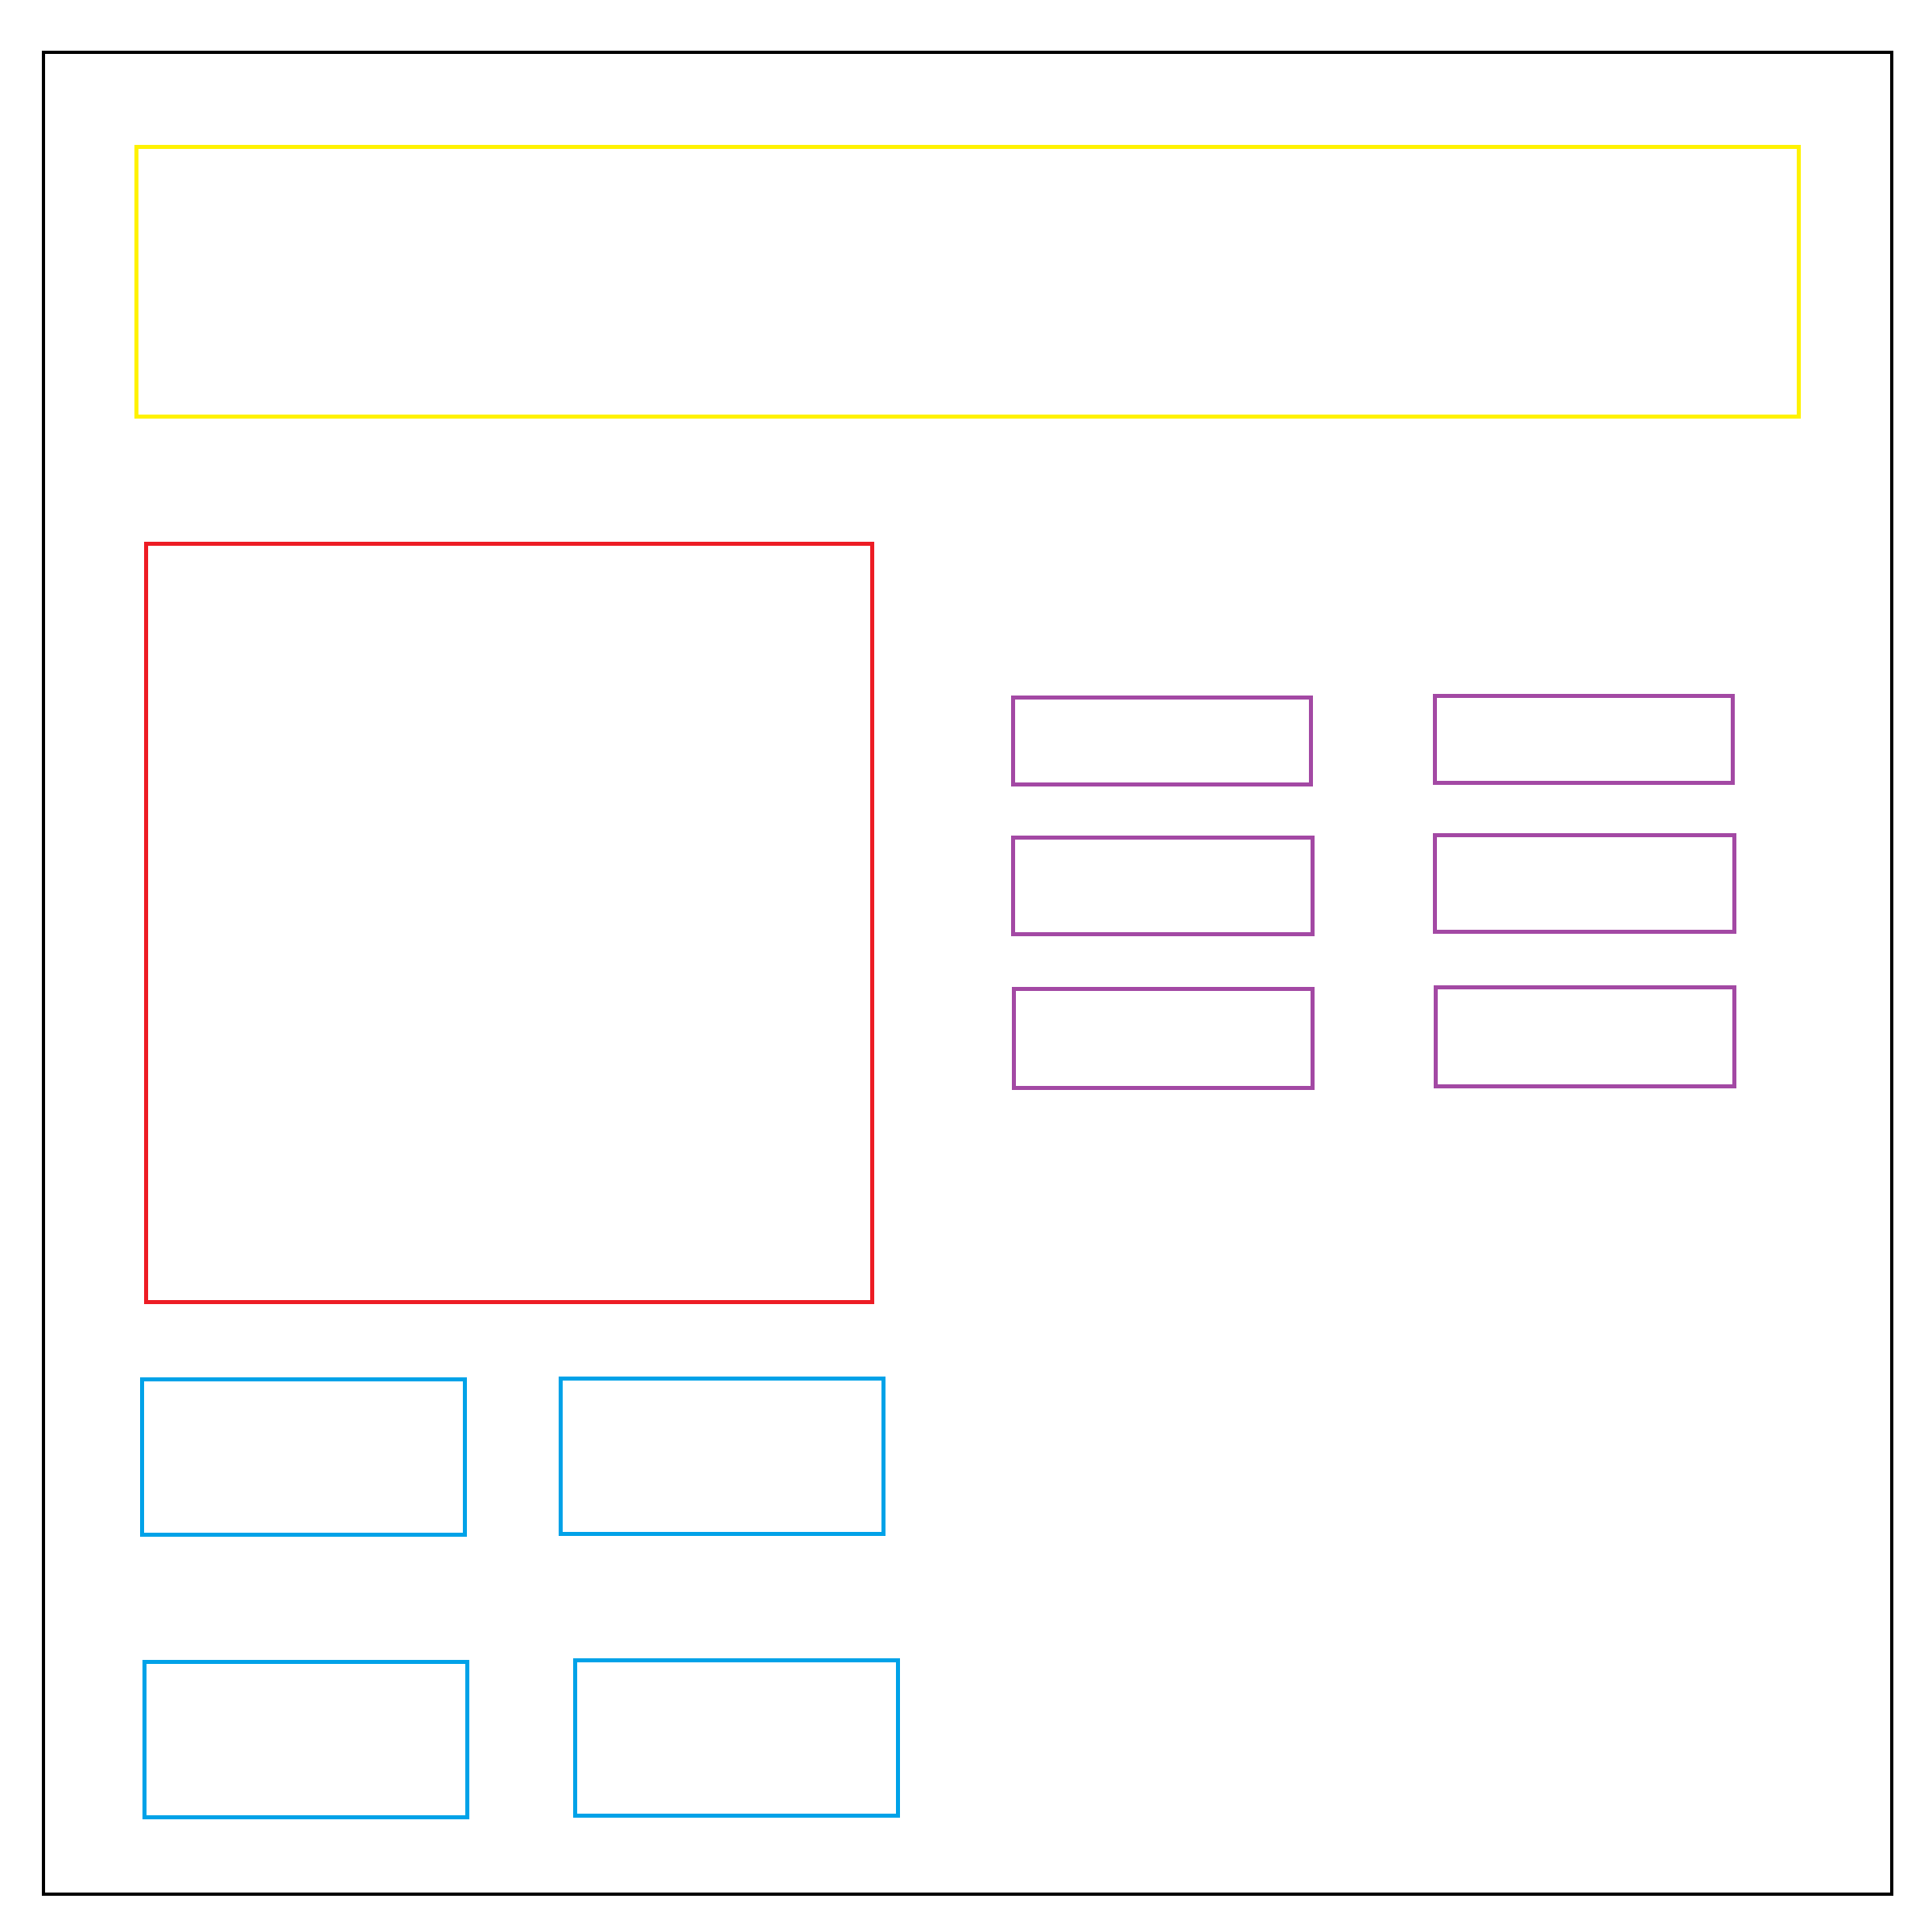  What do you see at coordinates (967, 282) in the screenshot?
I see `header-banner` at bounding box center [967, 282].